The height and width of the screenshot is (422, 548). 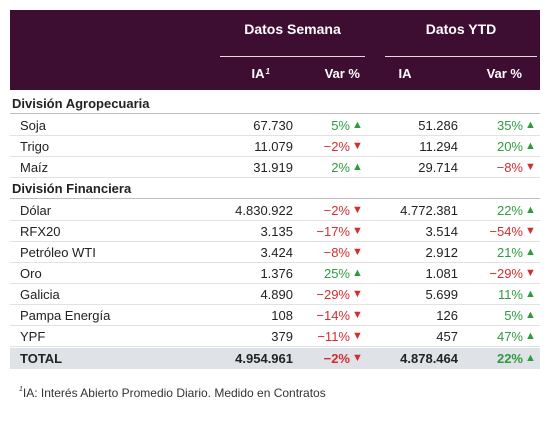 I want to click on table-row: RFX20 3.135 −17% ▼ 3.514 −54% ▼, so click(x=275, y=231).